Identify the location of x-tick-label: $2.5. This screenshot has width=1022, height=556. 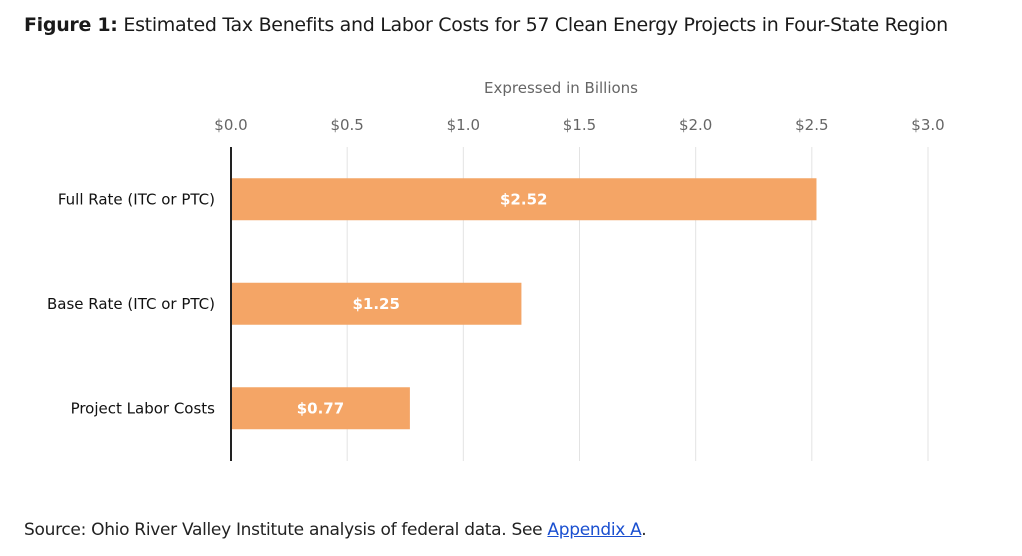
(811, 125).